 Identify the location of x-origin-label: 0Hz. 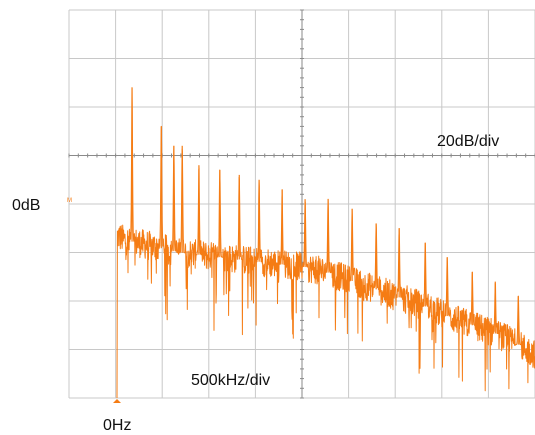
(117, 426).